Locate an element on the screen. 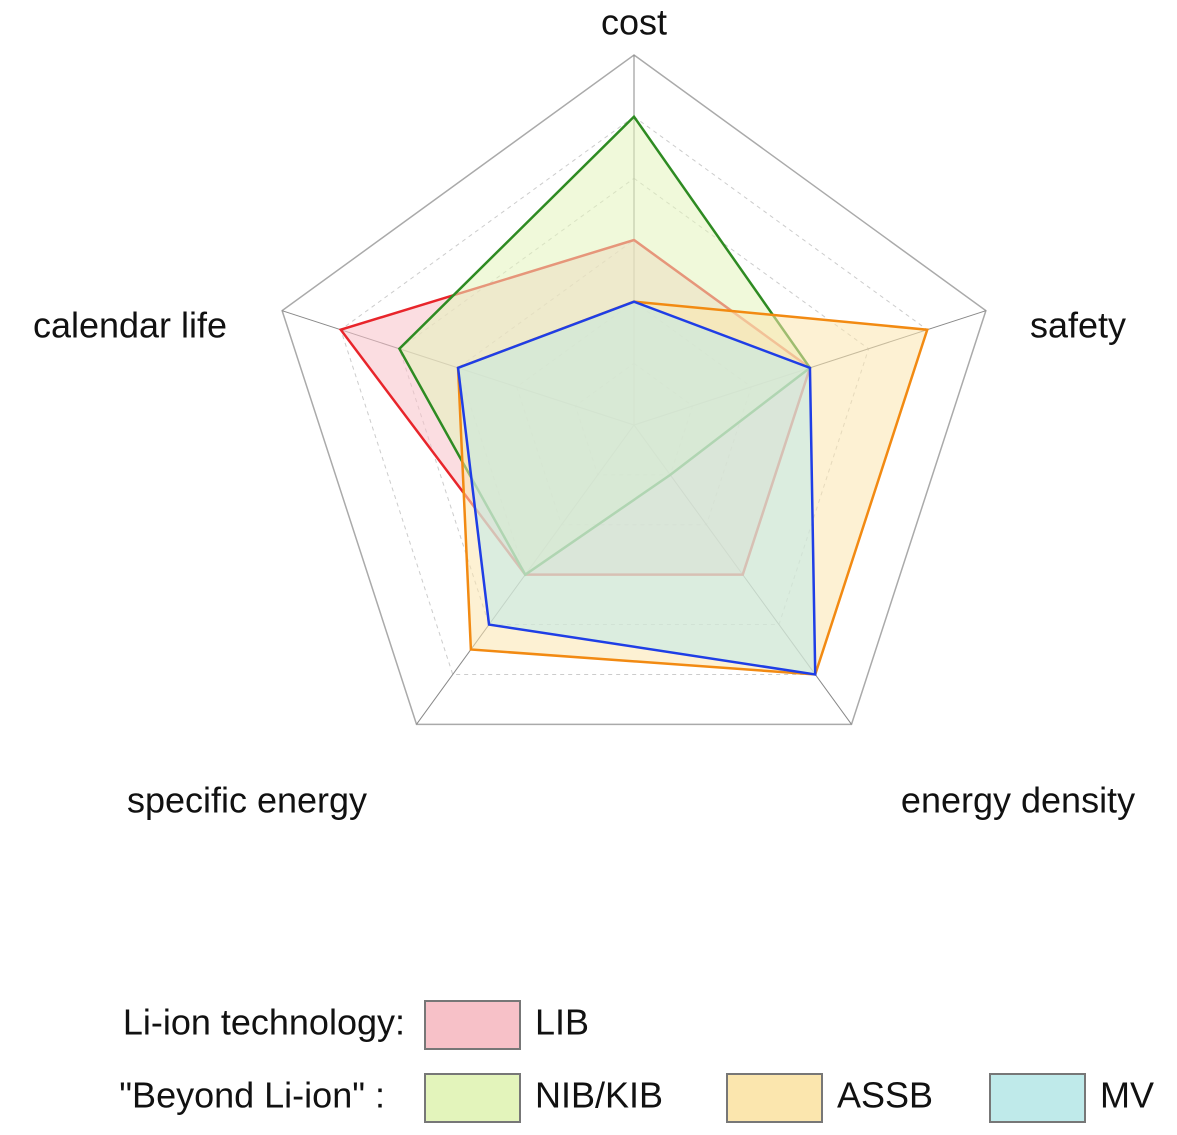 This screenshot has width=1177, height=1135. axis-label: specific energy is located at coordinates (247, 800).